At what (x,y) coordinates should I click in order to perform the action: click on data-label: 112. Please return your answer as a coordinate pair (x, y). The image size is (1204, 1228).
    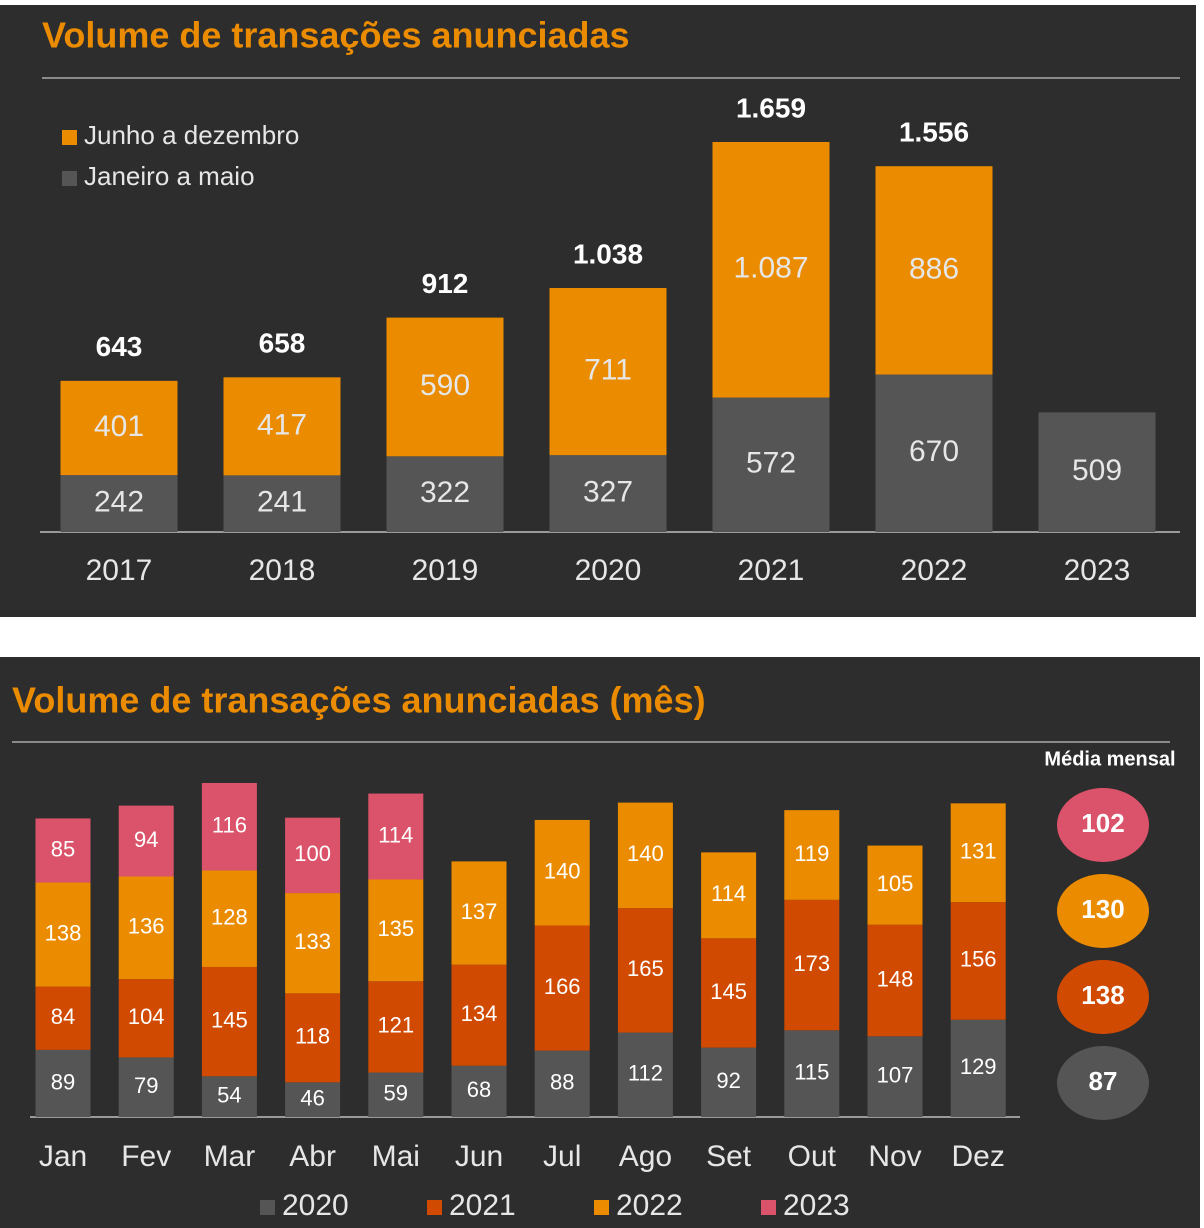
    Looking at the image, I should click on (645, 1073).